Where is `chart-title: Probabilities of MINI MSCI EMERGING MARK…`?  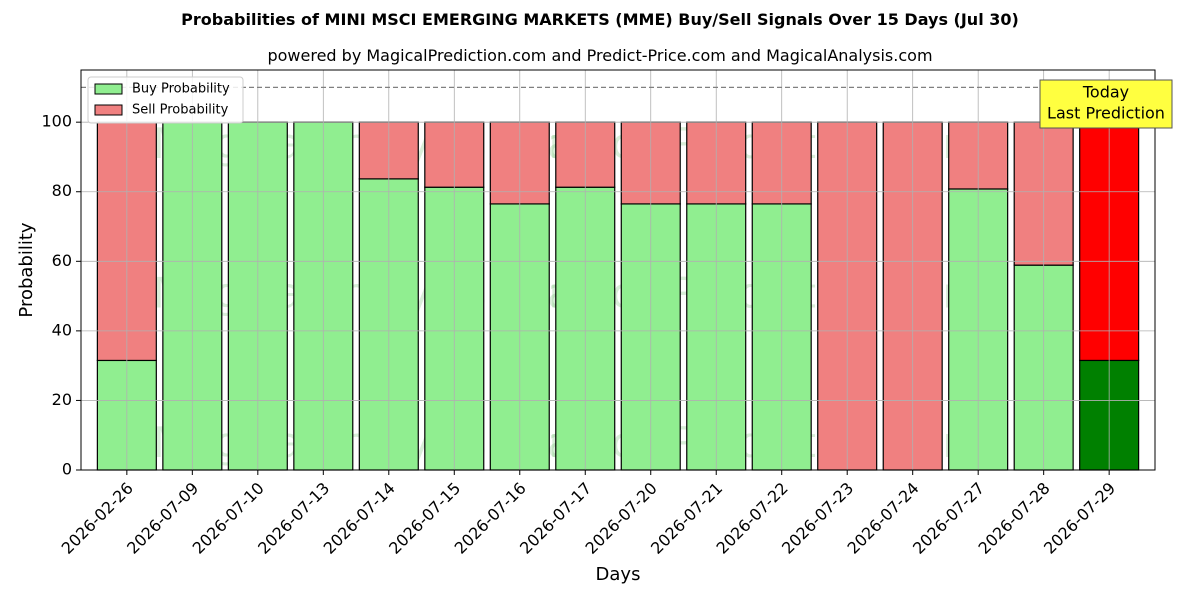 chart-title: Probabilities of MINI MSCI EMERGING MARK… is located at coordinates (600, 19).